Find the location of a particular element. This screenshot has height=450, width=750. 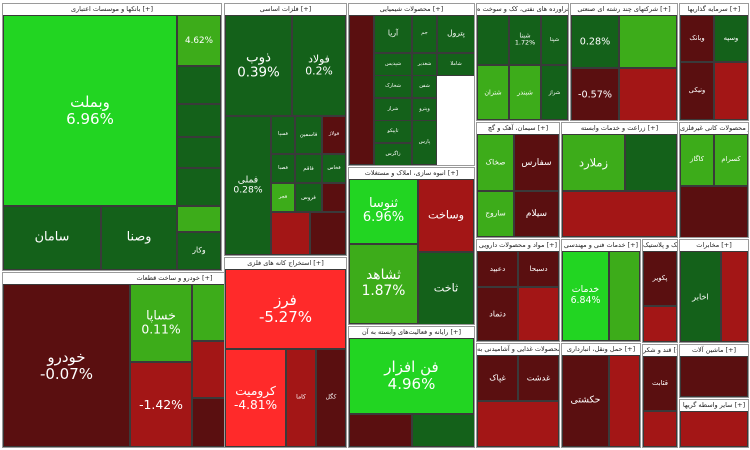

stock-tile: شپنا is located at coordinates (554, 40).